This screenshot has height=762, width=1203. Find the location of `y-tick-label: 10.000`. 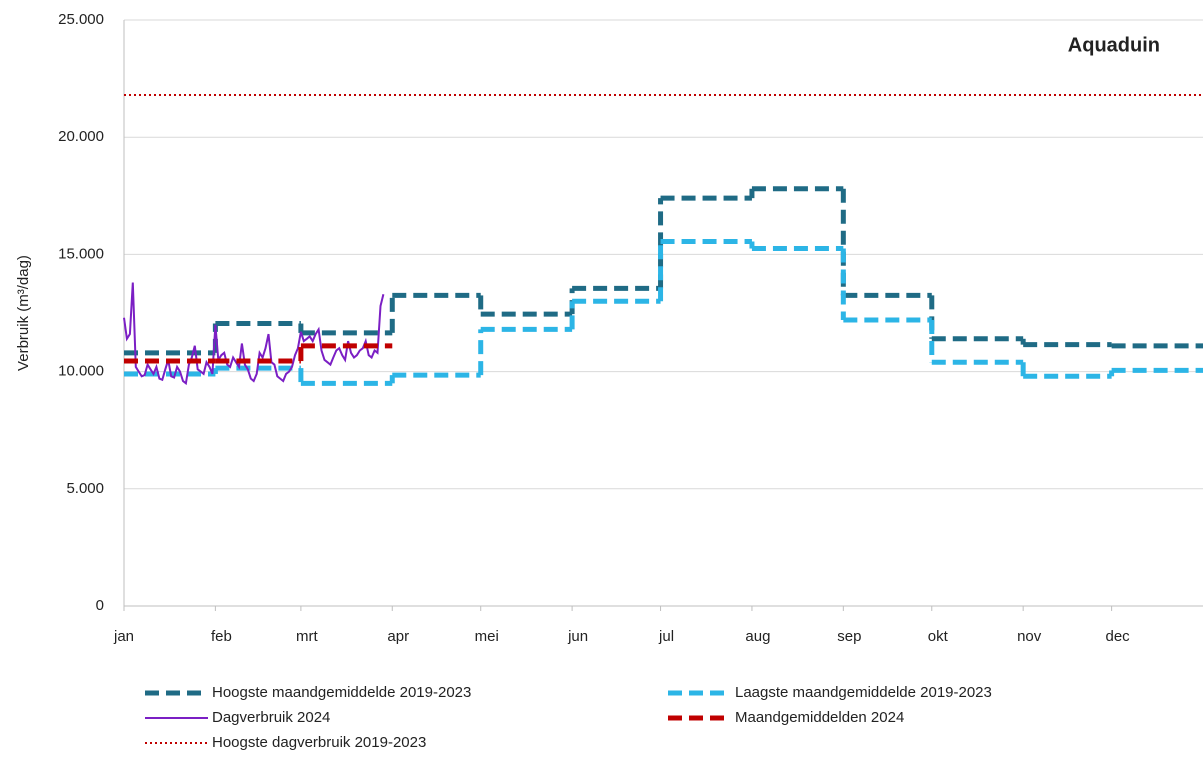

y-tick-label: 10.000 is located at coordinates (81, 371).